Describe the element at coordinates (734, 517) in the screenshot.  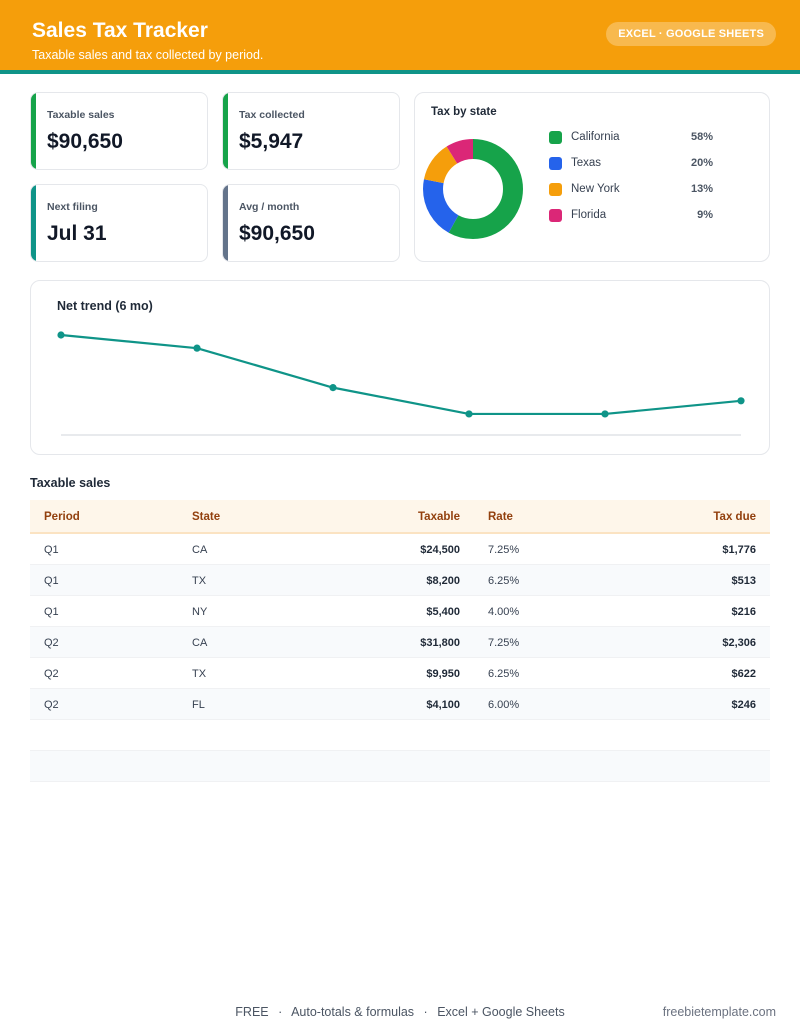
I see `col-header-tax-due: Tax due` at that location.